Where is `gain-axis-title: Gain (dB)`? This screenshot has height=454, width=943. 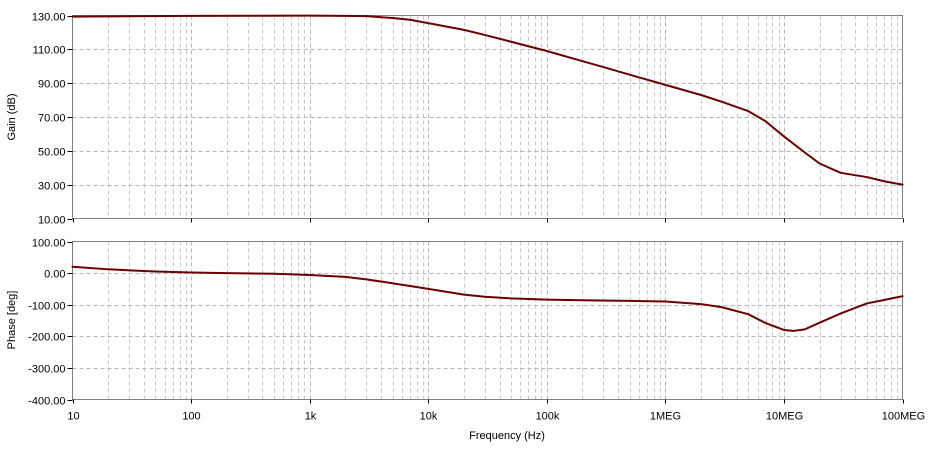 gain-axis-title: Gain (dB) is located at coordinates (12, 116).